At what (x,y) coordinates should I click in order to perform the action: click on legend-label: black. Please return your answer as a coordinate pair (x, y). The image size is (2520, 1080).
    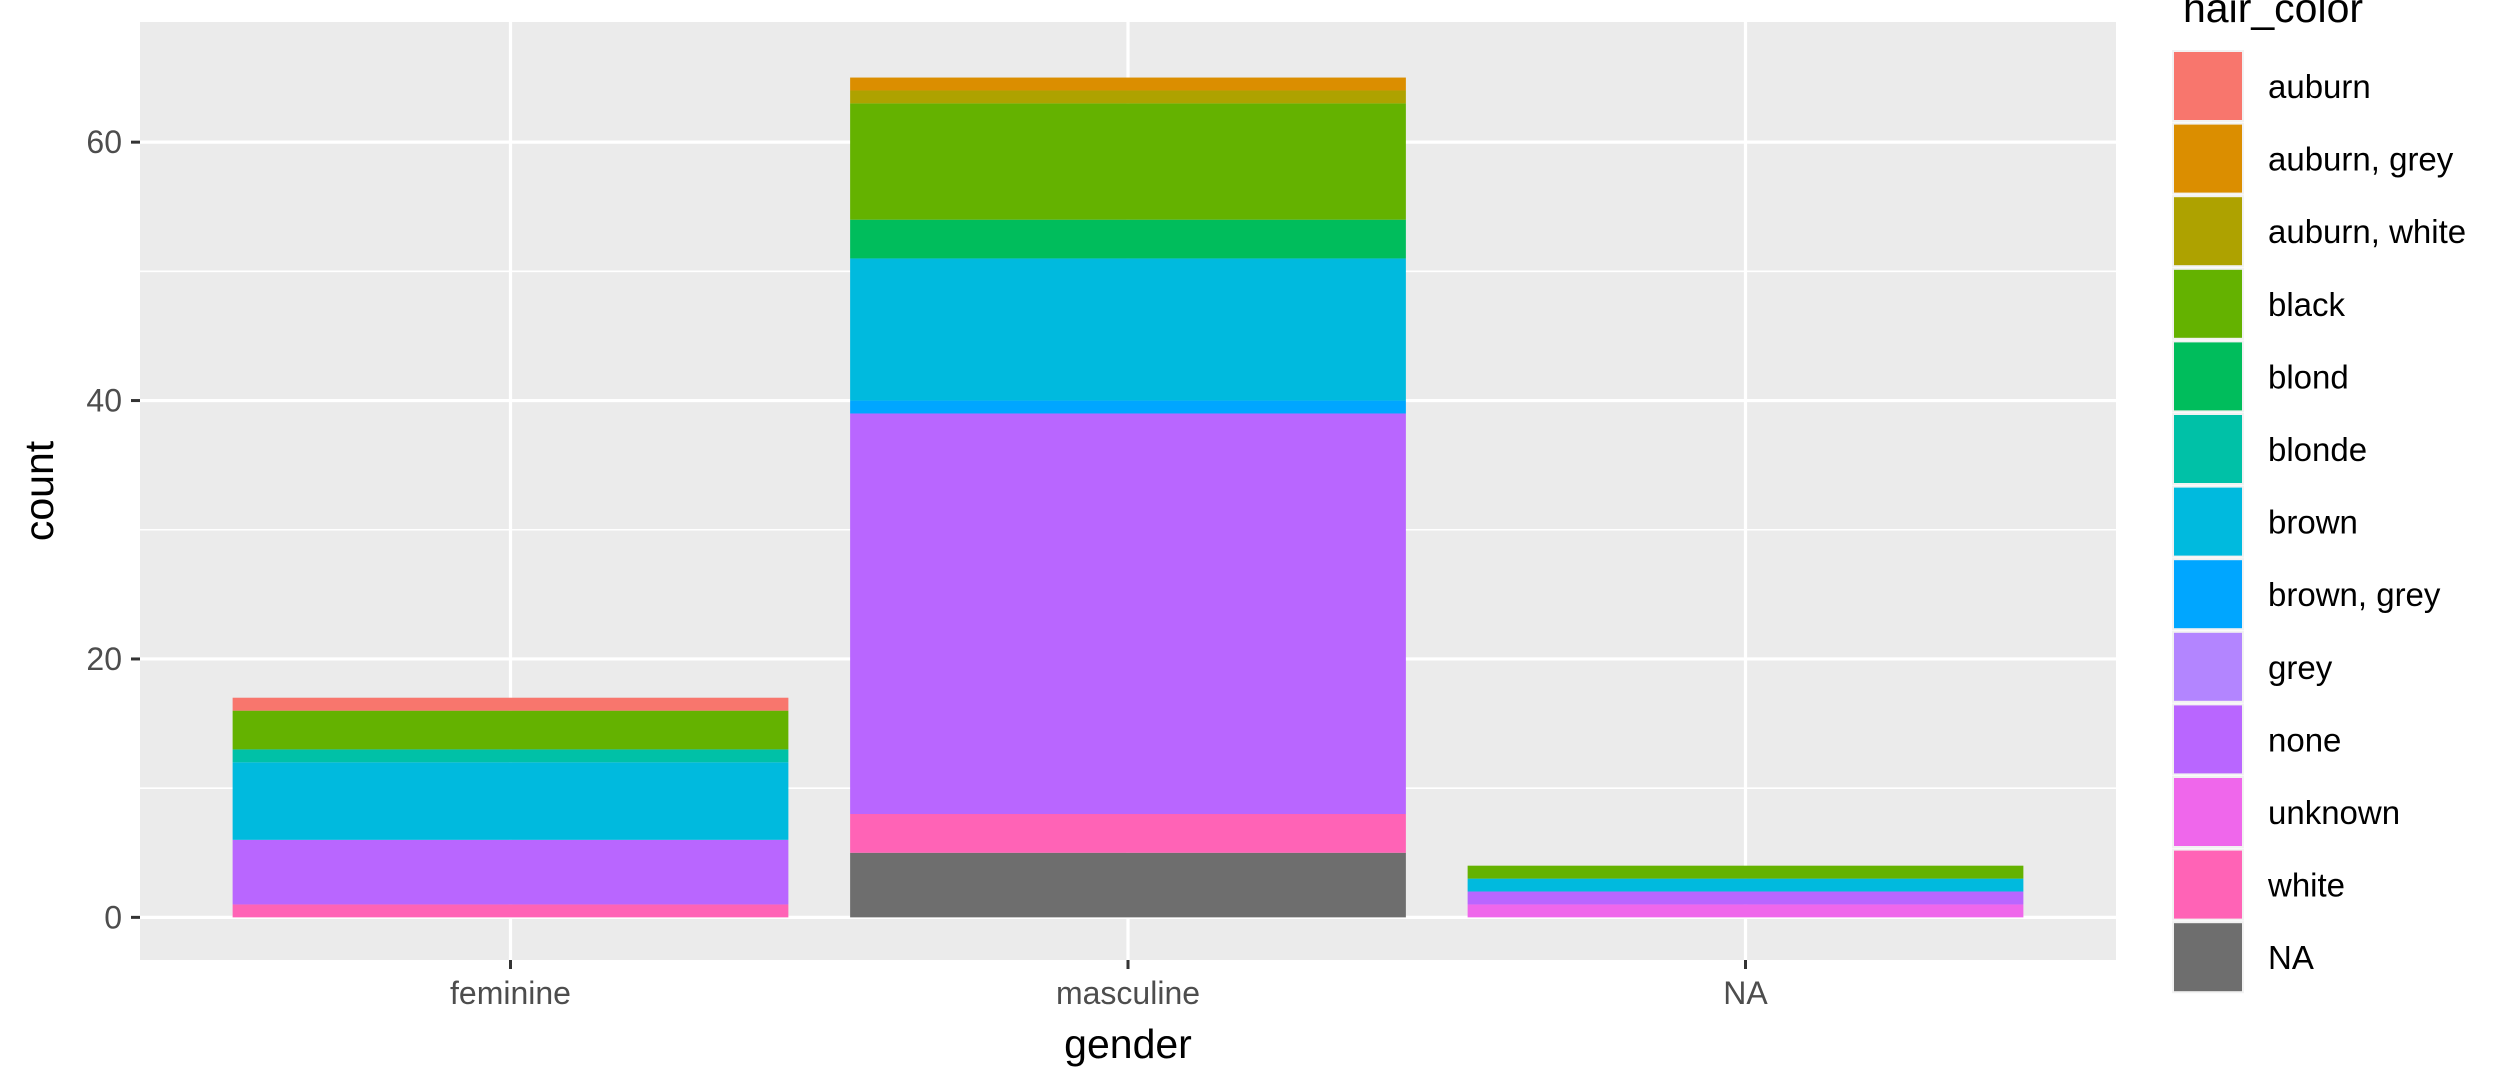
    Looking at the image, I should click on (2307, 304).